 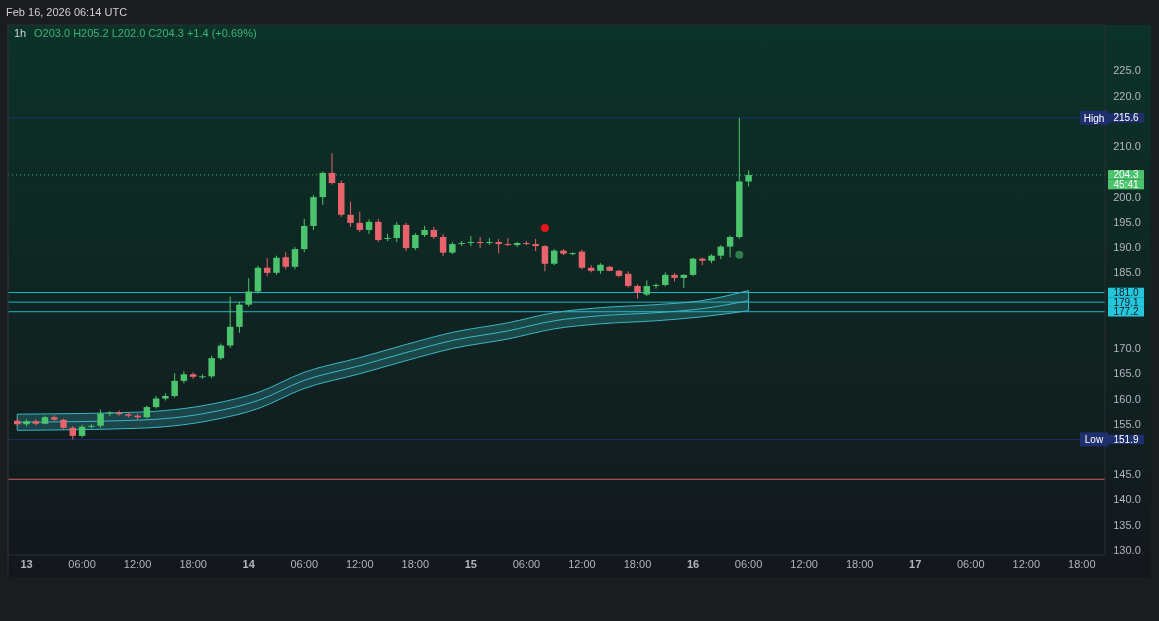 I want to click on text: Feb 16, 2026 06:14 UTC, so click(x=67, y=12).